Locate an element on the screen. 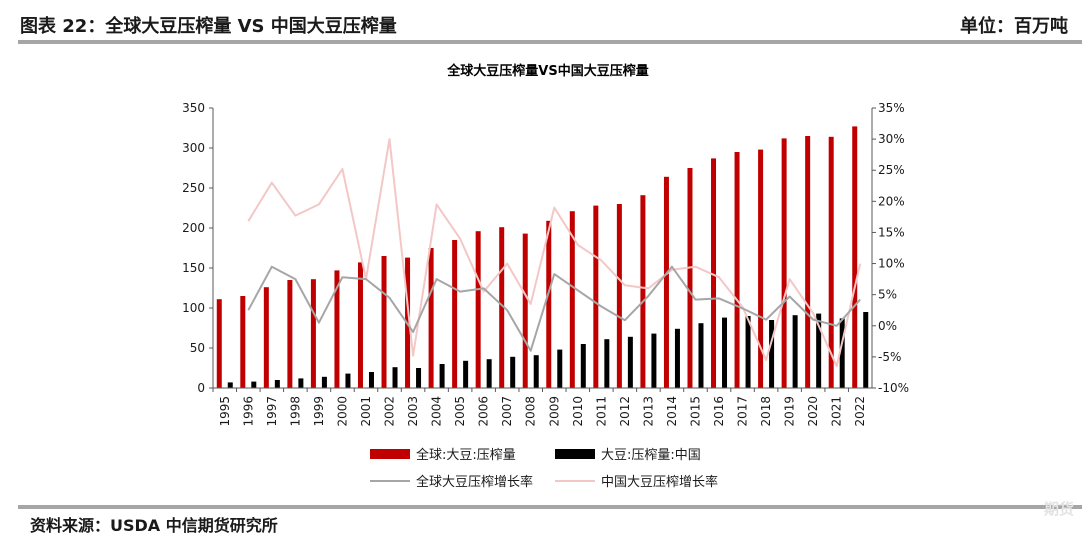 Image resolution: width=1092 pixels, height=537 pixels. x-tick-label: 2009 is located at coordinates (554, 411).